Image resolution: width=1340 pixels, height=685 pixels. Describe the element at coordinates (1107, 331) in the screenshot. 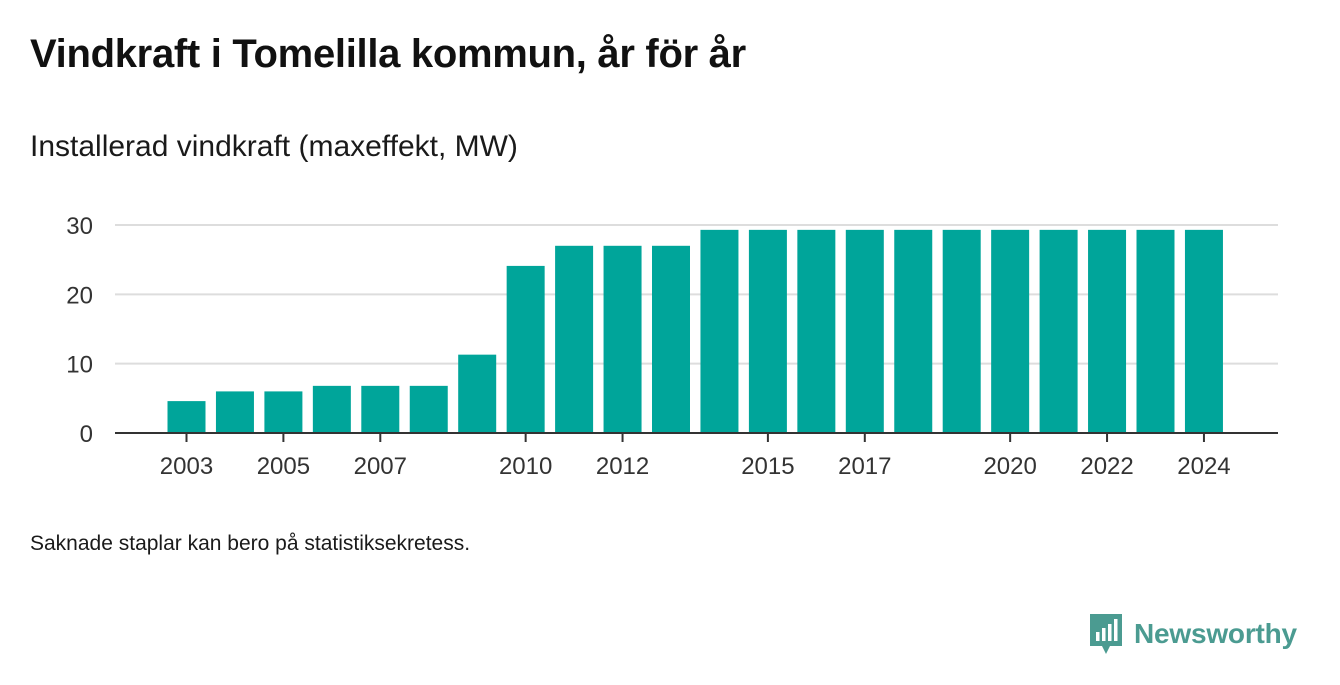

I see `bar-2022` at that location.